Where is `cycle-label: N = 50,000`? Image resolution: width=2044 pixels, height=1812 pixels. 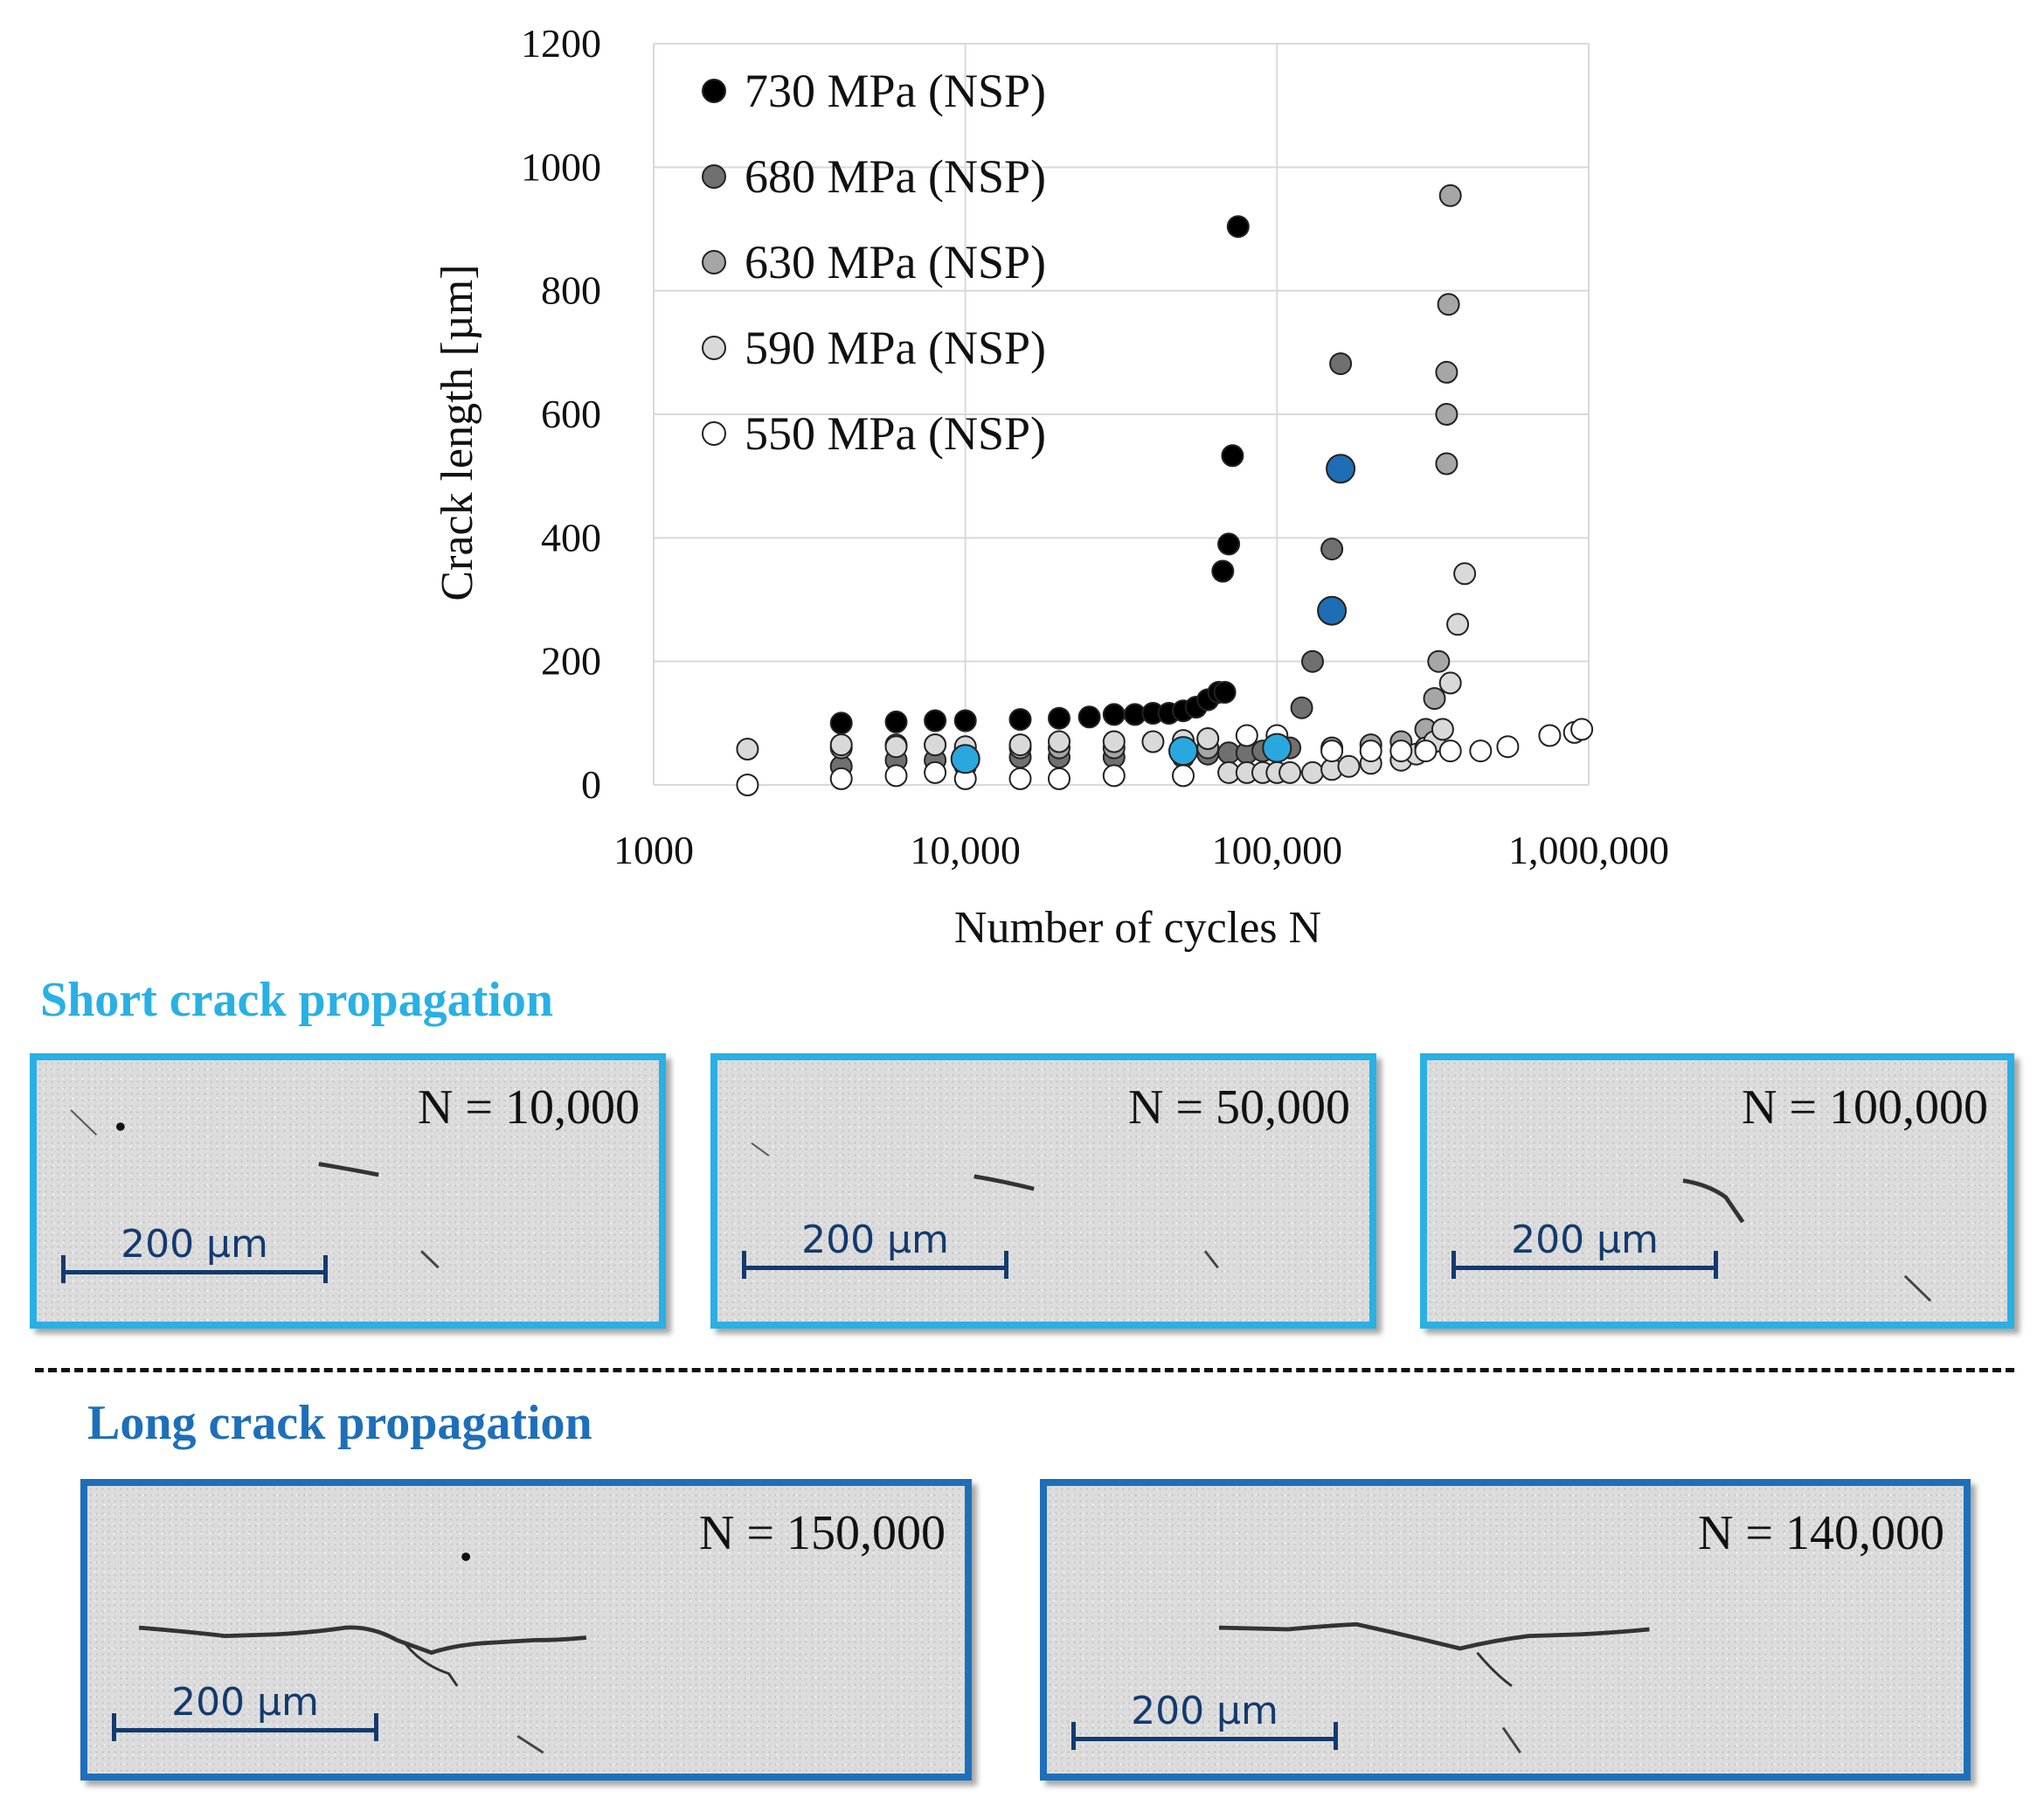
cycle-label: N = 50,000 is located at coordinates (1238, 1107).